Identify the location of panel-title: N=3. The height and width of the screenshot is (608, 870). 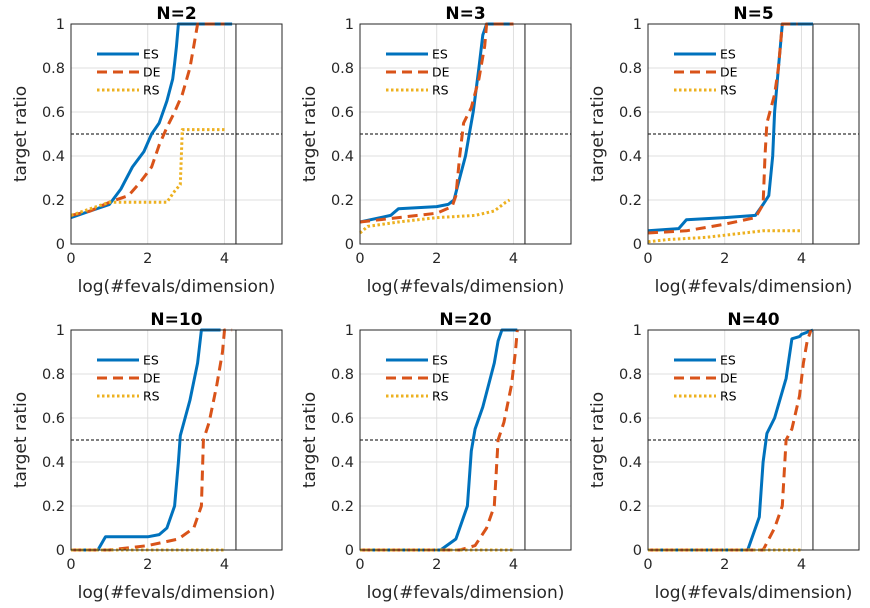
(465, 14).